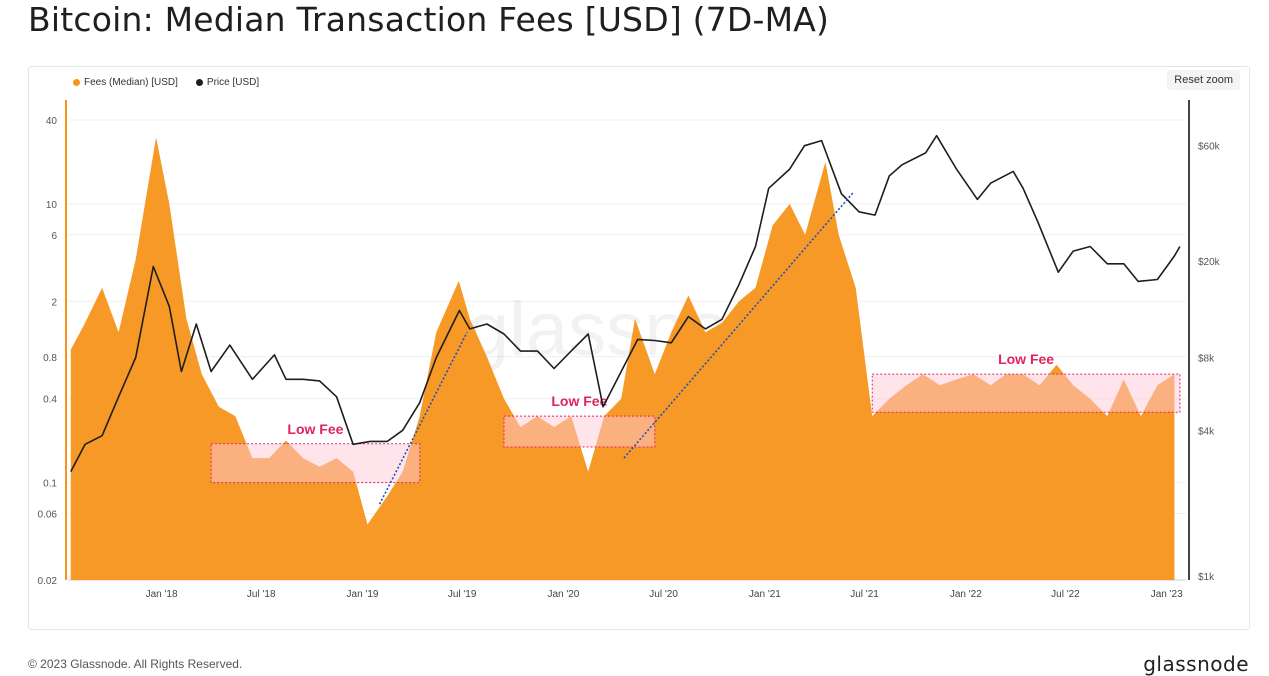 The width and height of the screenshot is (1269, 676). What do you see at coordinates (864, 594) in the screenshot?
I see `x-tick-label: Jul '21` at bounding box center [864, 594].